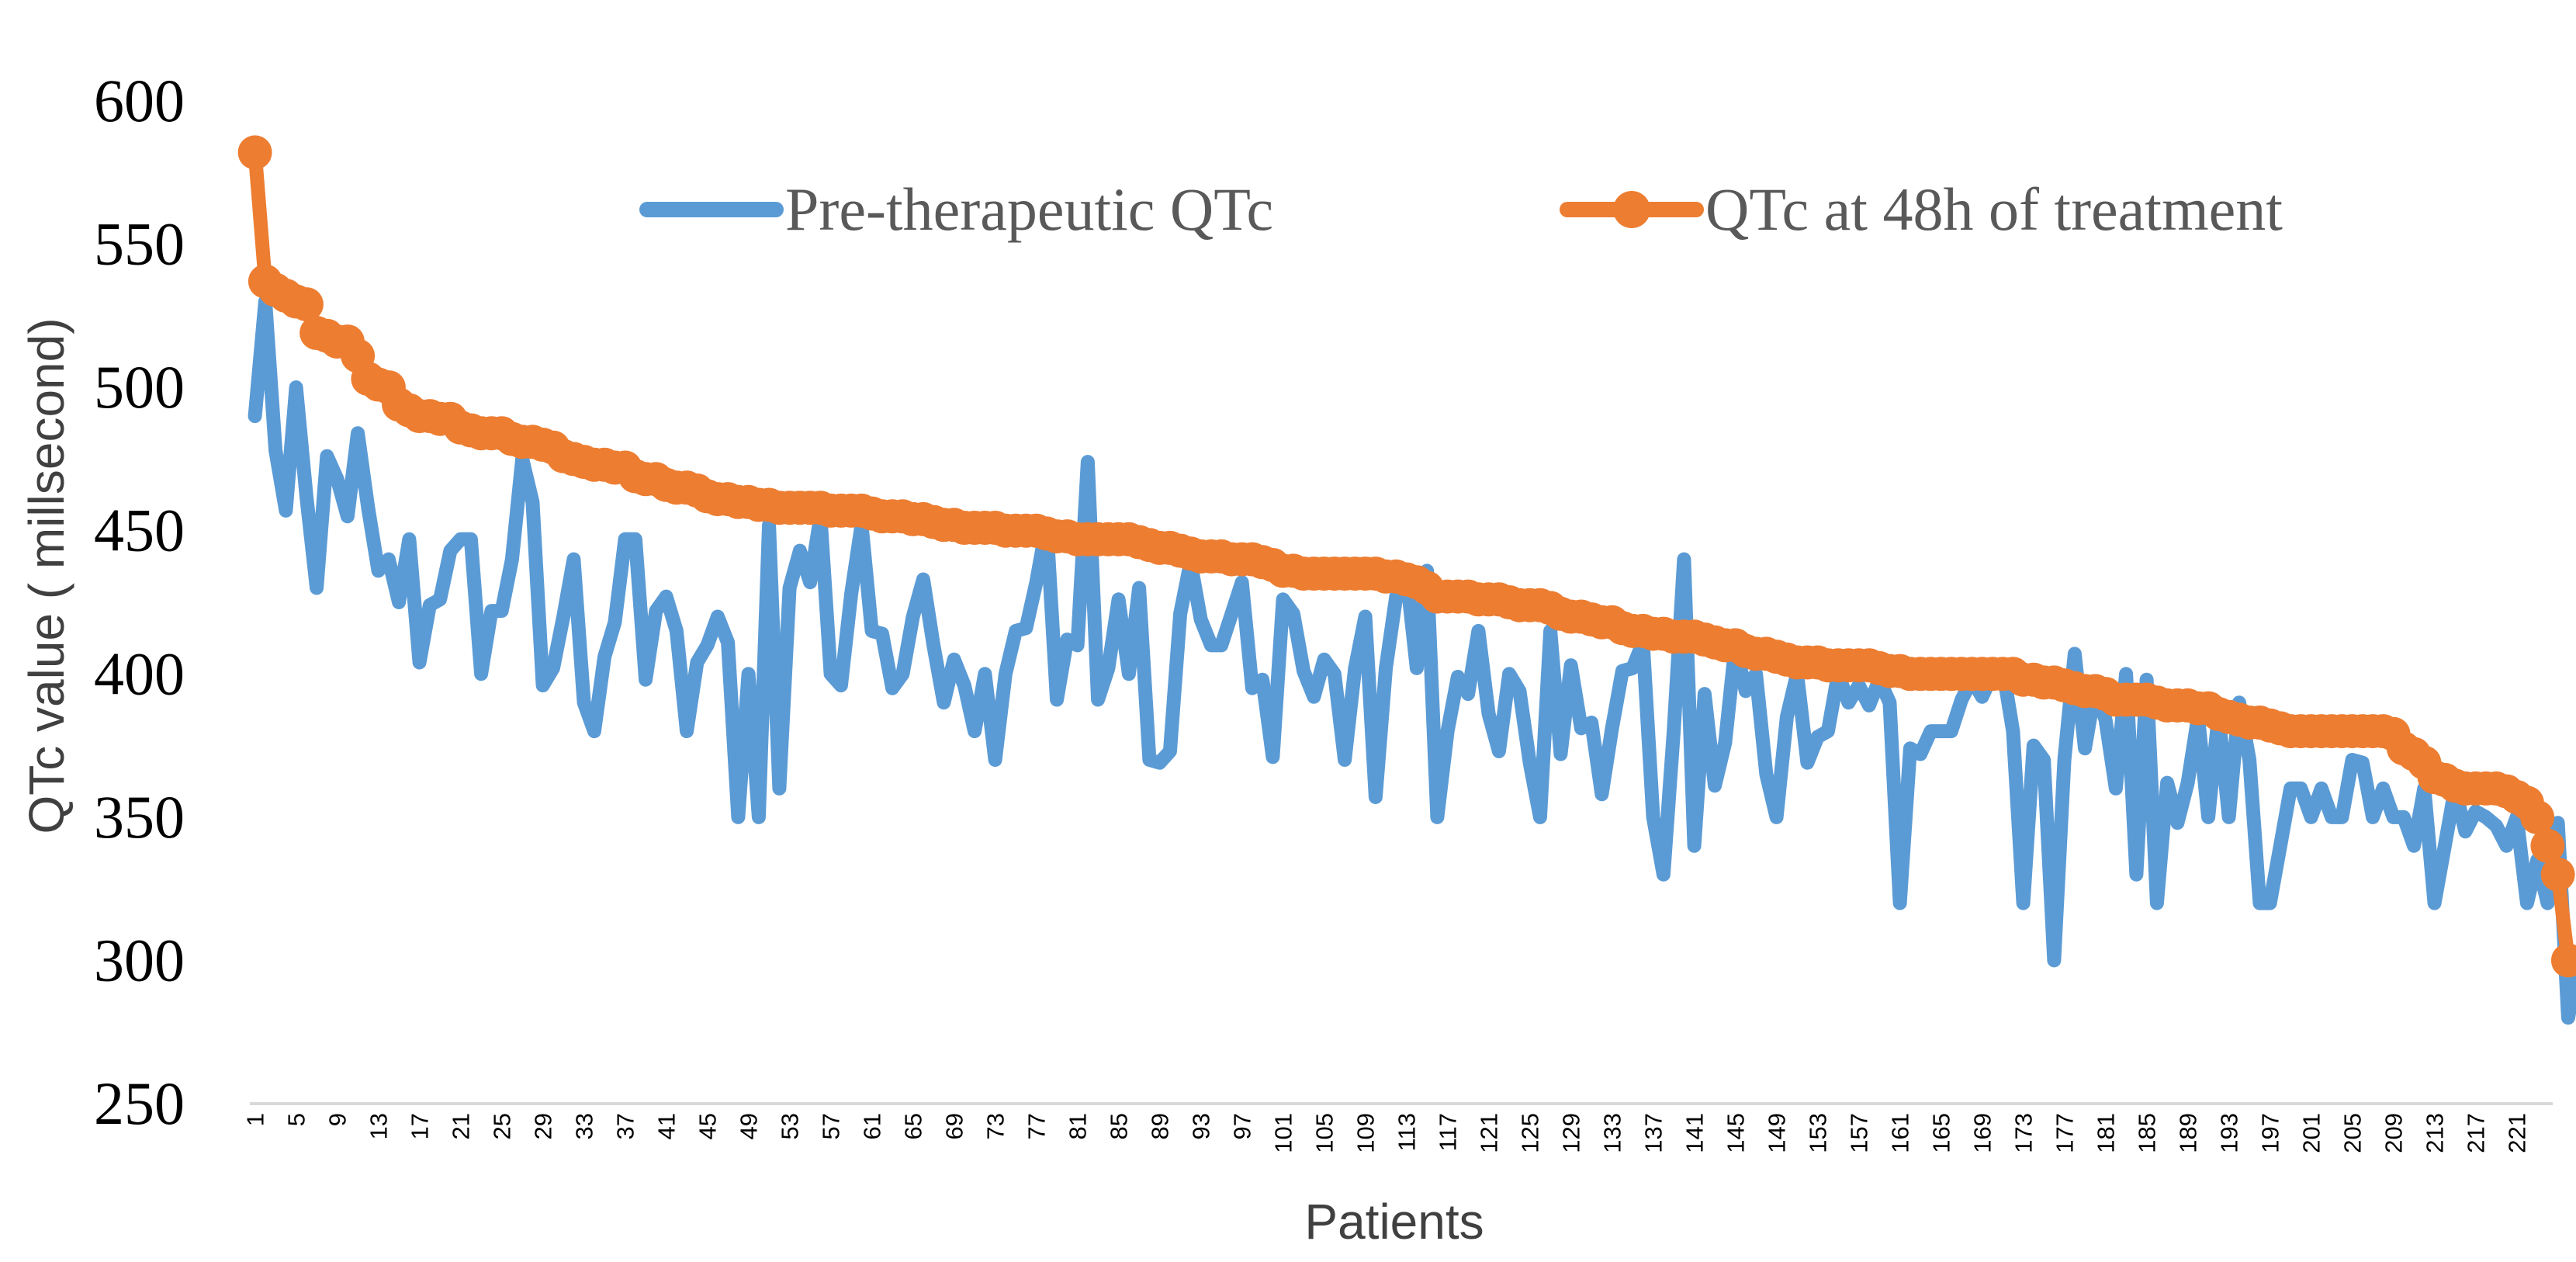 This screenshot has width=2576, height=1262. I want to click on x-tick-label: 21, so click(462, 1126).